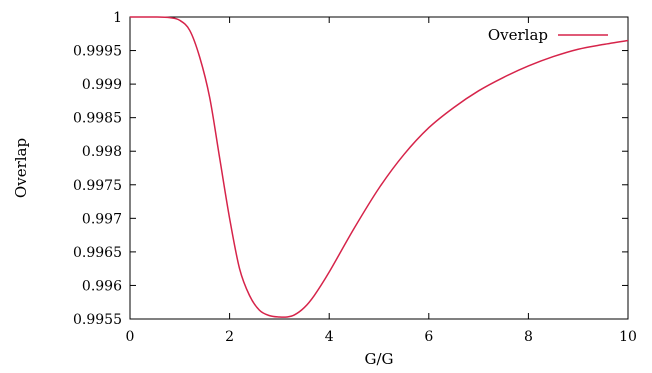  What do you see at coordinates (428, 337) in the screenshot?
I see `x-tick-label: 6` at bounding box center [428, 337].